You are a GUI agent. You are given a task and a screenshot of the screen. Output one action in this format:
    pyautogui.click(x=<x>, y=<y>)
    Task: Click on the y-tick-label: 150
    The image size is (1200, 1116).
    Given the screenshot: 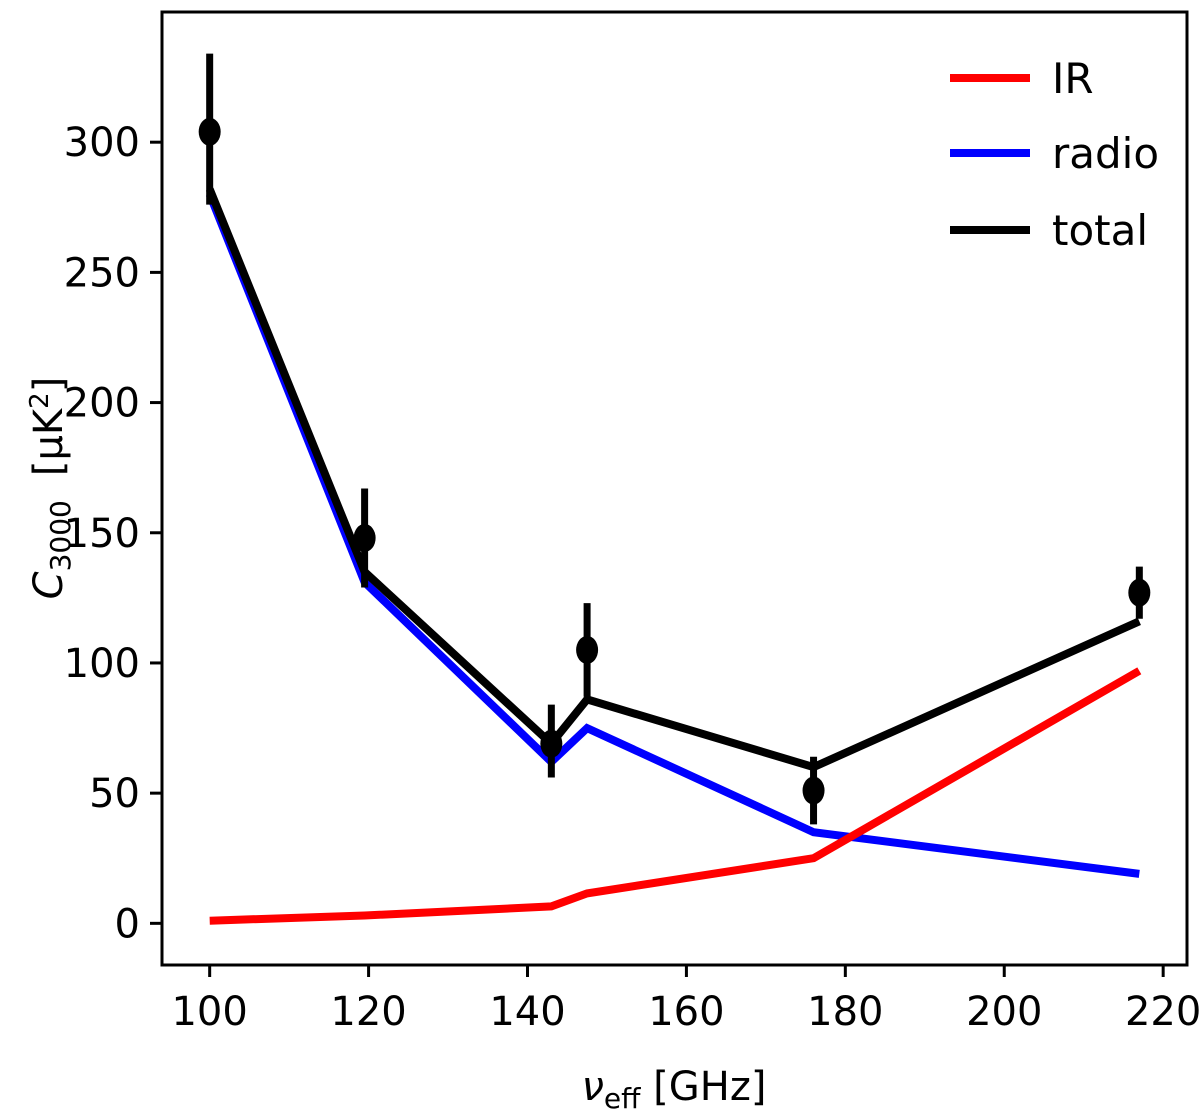 What is the action you would take?
    pyautogui.click(x=102, y=534)
    